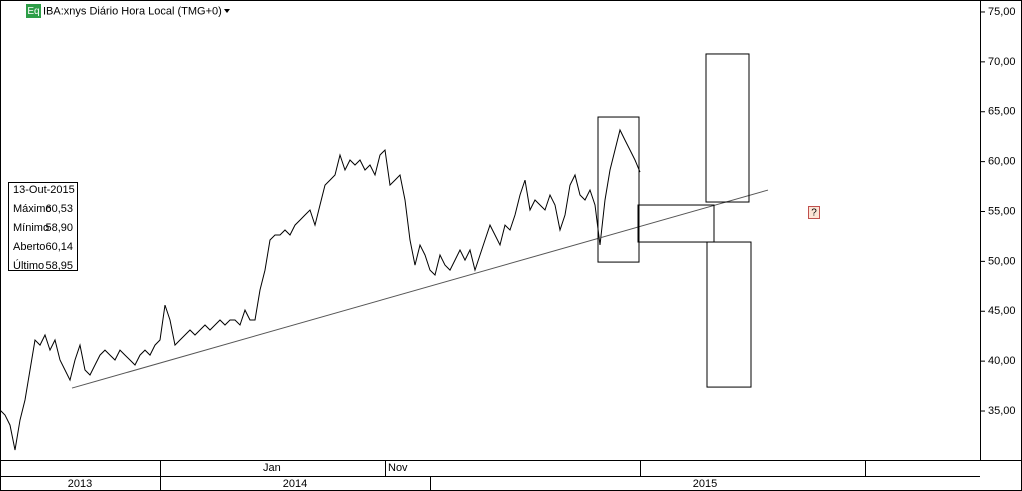 This screenshot has height=491, width=1022. Describe the element at coordinates (1002, 211) in the screenshot. I see `y-tick-label: 55,00` at that location.